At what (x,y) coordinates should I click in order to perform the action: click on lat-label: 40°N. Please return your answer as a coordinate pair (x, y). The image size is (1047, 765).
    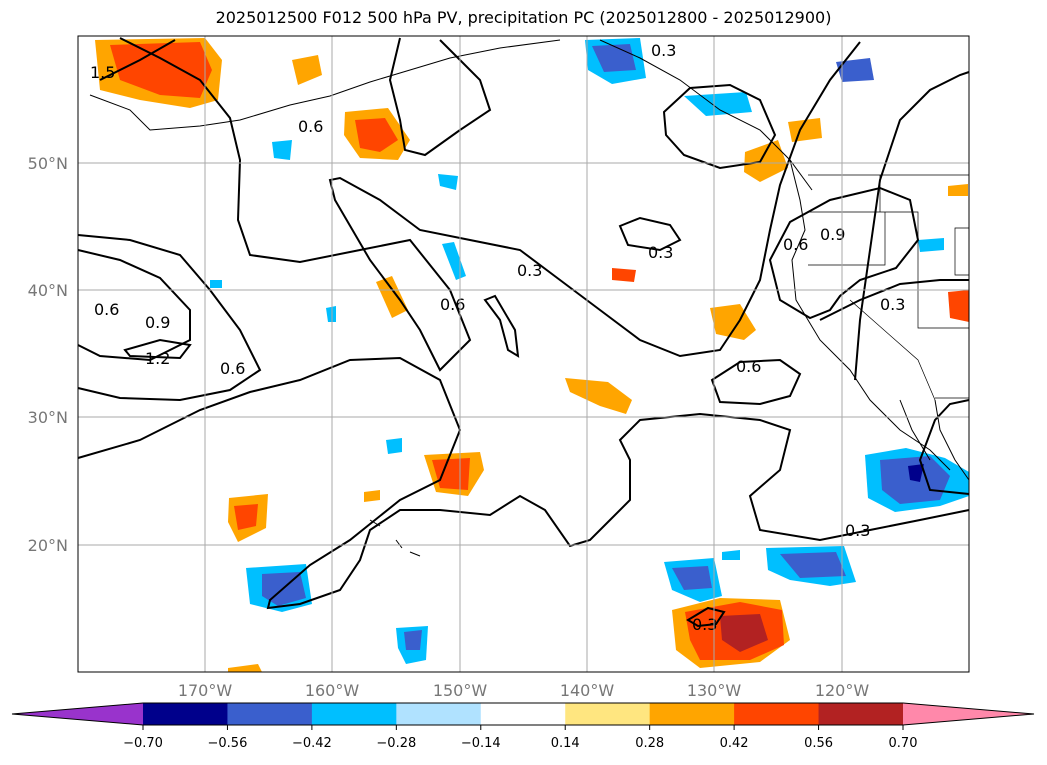
    Looking at the image, I should click on (48, 290).